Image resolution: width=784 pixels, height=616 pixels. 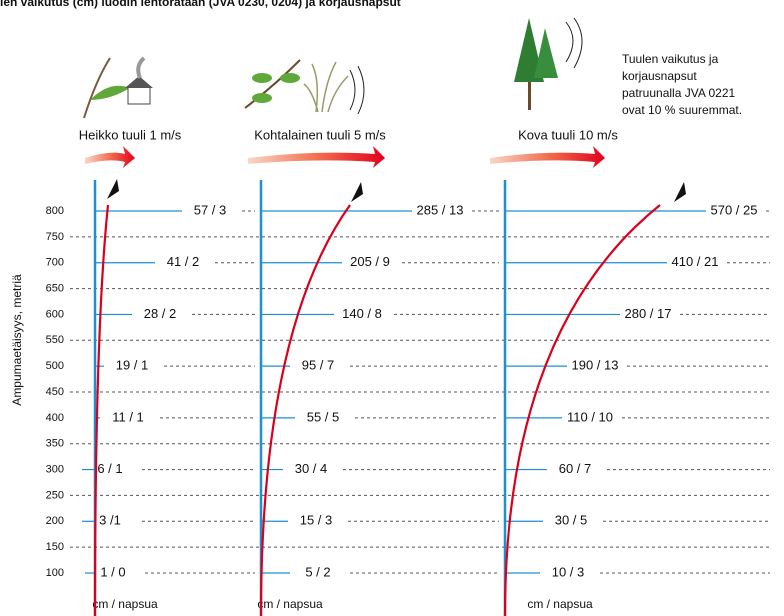 What do you see at coordinates (648, 313) in the screenshot?
I see `drift-label: 280 / 17` at bounding box center [648, 313].